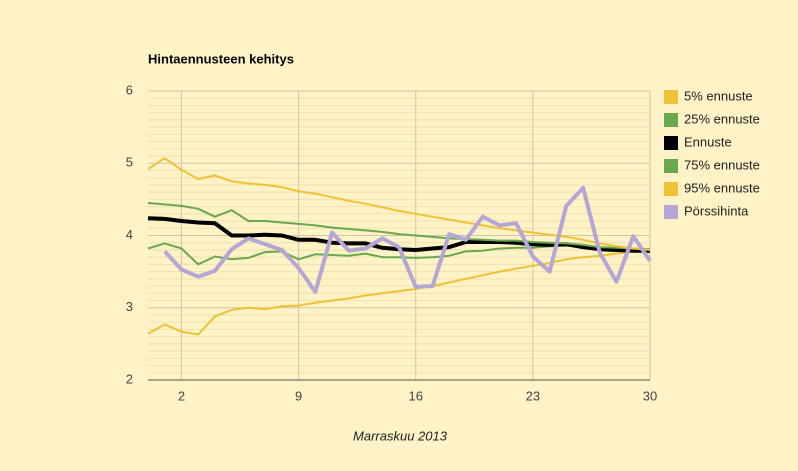  I want to click on legend-label: 95% ennuste, so click(722, 187).